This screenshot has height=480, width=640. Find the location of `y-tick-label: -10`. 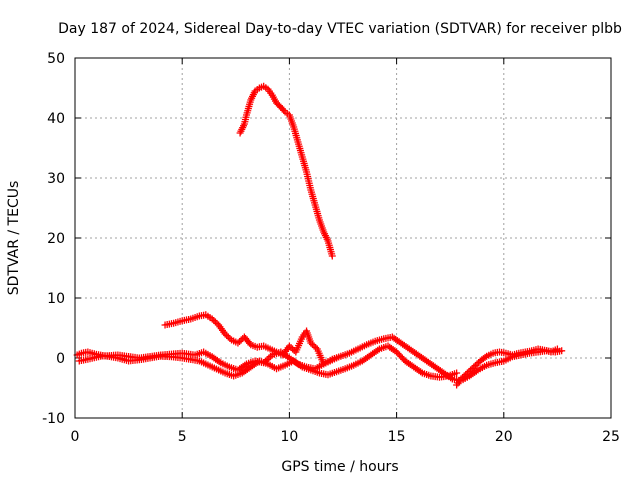

y-tick-label: -10 is located at coordinates (53, 419).